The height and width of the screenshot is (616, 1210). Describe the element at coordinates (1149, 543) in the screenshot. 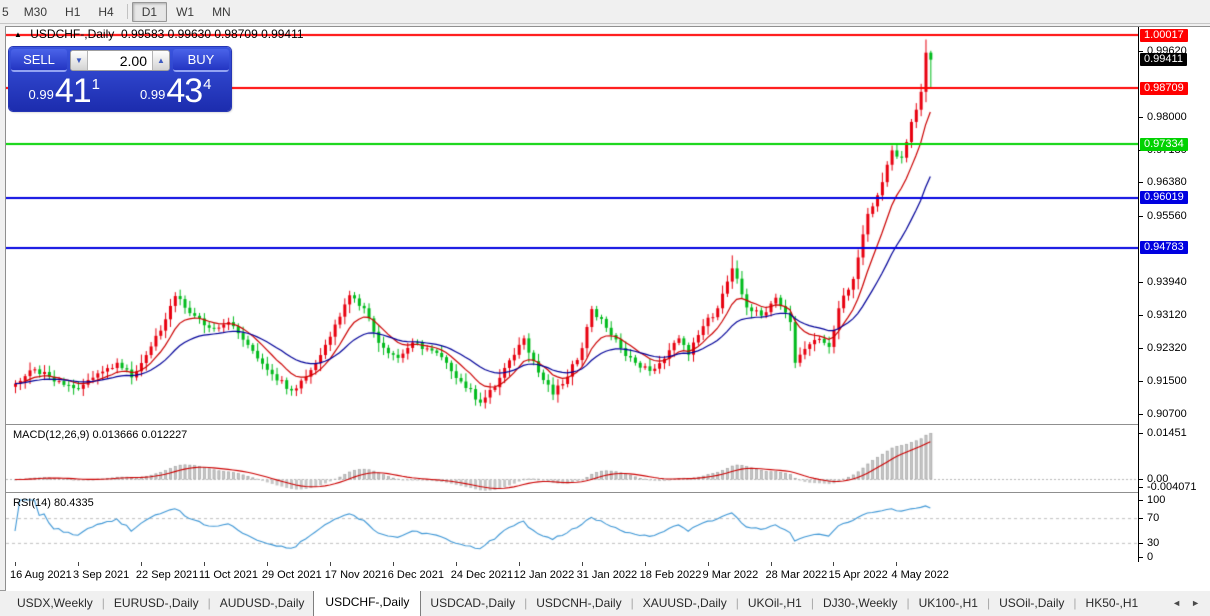

I see `indicator-axis-tick: 30` at that location.